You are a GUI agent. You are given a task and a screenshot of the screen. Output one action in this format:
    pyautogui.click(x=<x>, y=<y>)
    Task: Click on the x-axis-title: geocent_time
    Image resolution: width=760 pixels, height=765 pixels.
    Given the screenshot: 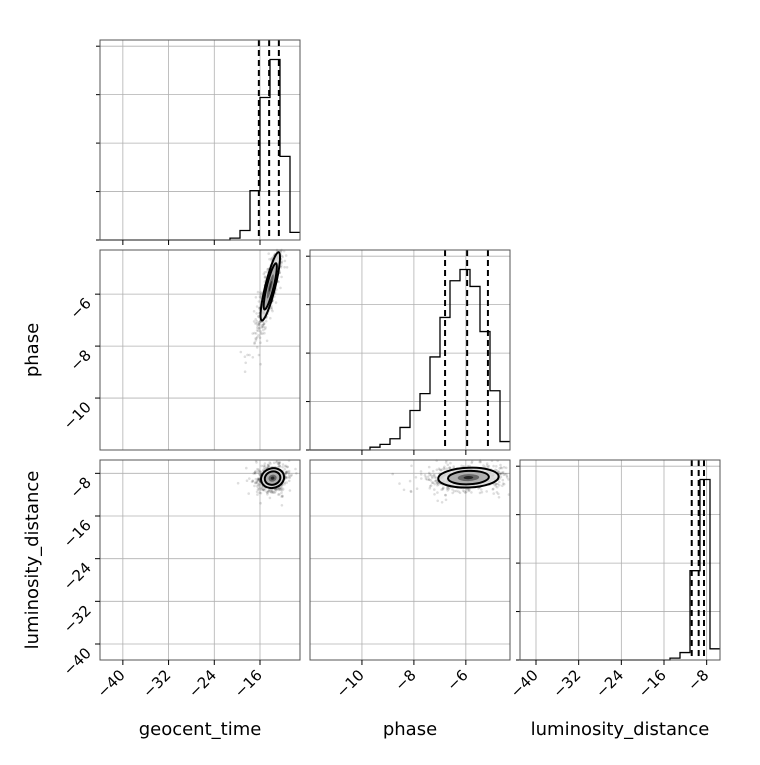 What is the action you would take?
    pyautogui.click(x=200, y=729)
    